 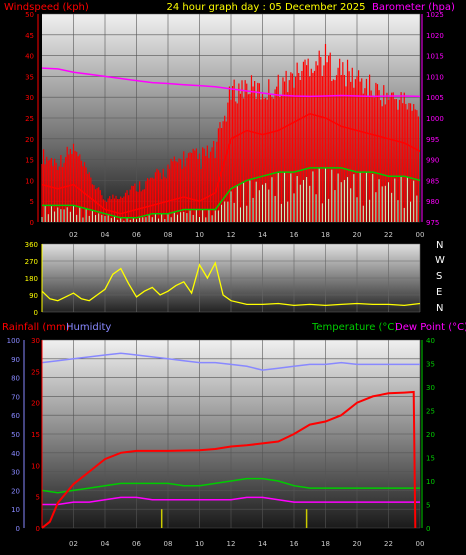 I want to click on direction-spread-bars, so click(x=229, y=194).